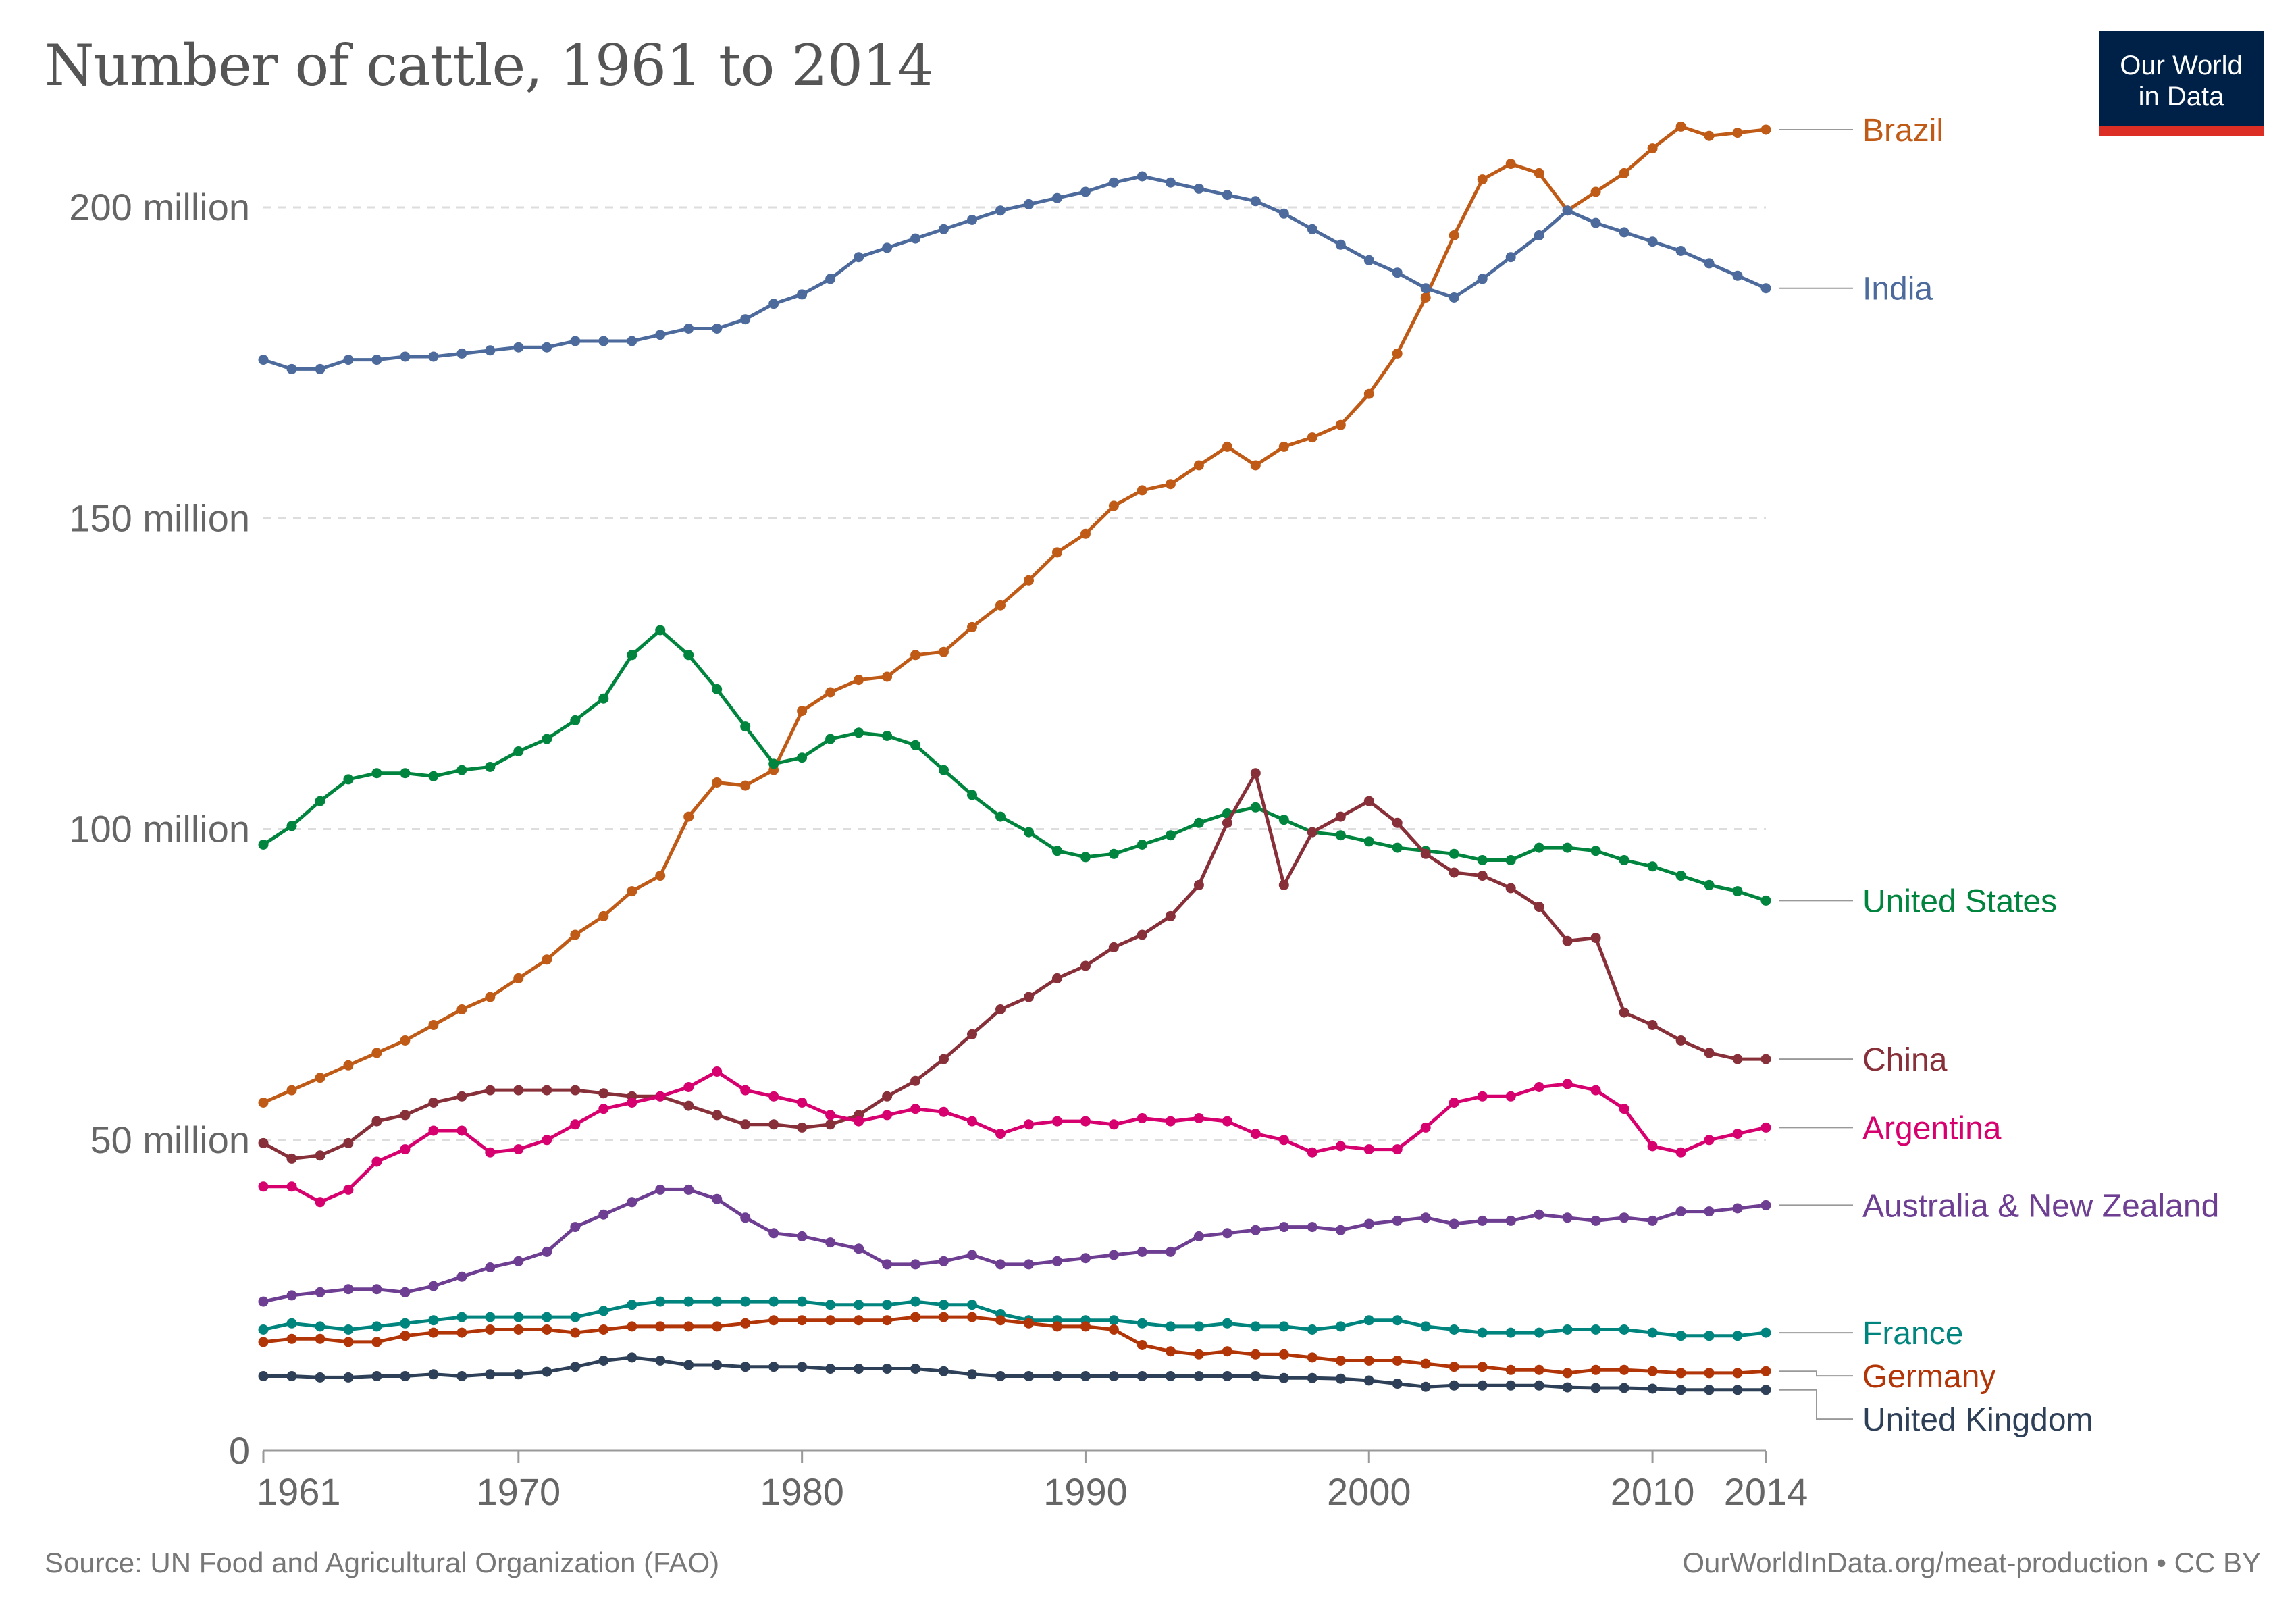 The image size is (2296, 1621). Describe the element at coordinates (1959, 901) in the screenshot. I see `series-label: United States` at that location.